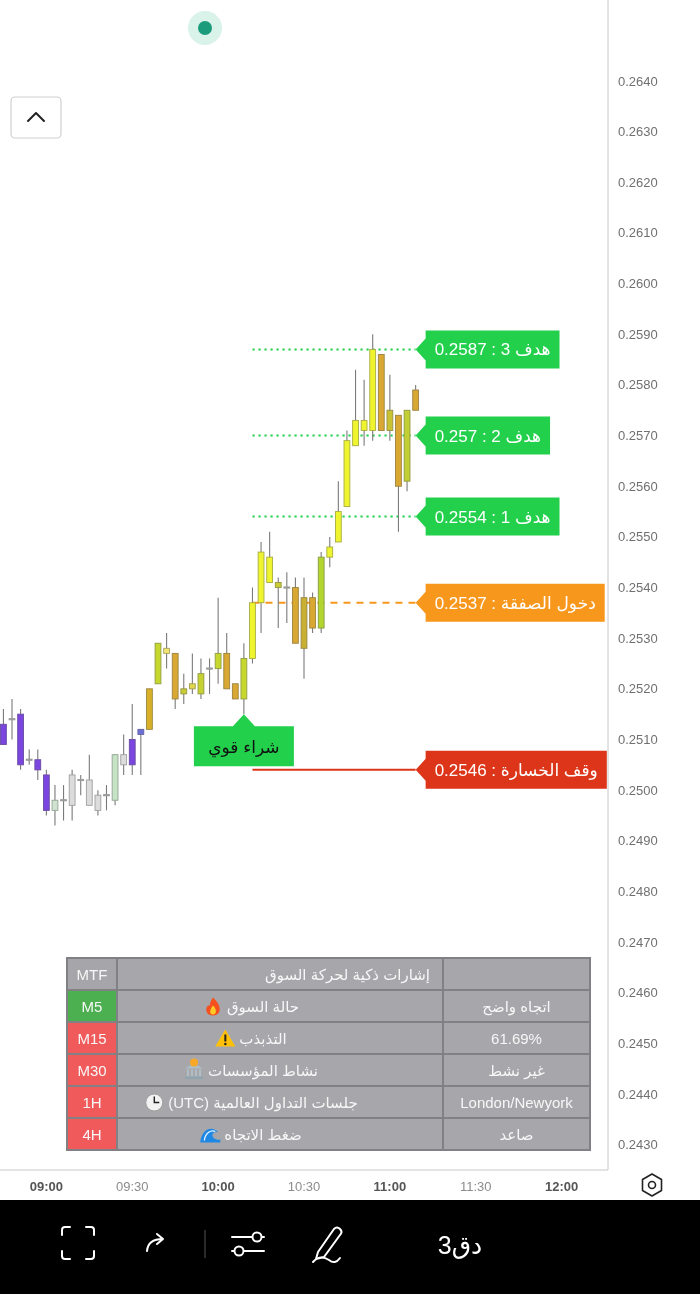  I want to click on y-tick-label: 0.2520, so click(638, 689).